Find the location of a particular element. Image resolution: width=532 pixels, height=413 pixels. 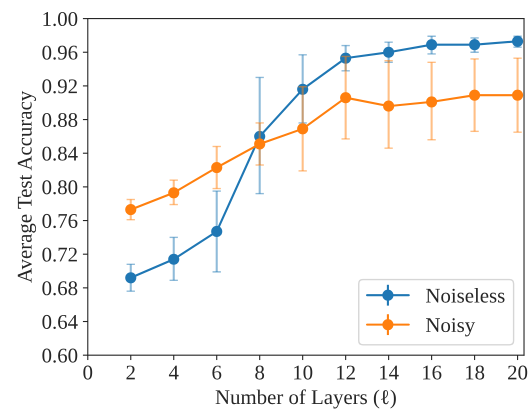

y-tick-label: 0.68 is located at coordinates (60, 288).